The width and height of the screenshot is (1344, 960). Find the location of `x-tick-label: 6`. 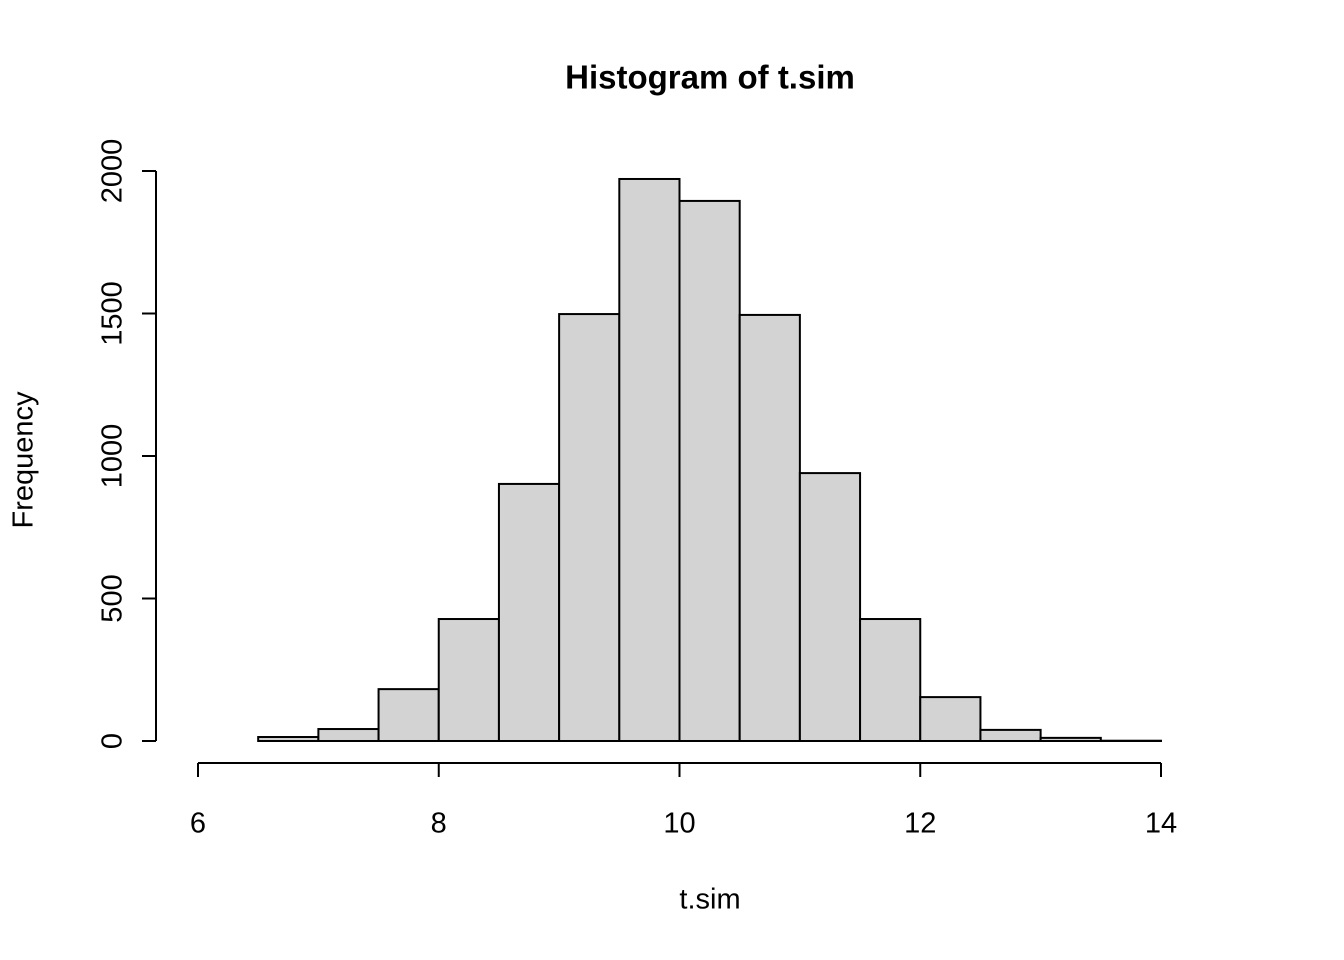

x-tick-label: 6 is located at coordinates (198, 824).